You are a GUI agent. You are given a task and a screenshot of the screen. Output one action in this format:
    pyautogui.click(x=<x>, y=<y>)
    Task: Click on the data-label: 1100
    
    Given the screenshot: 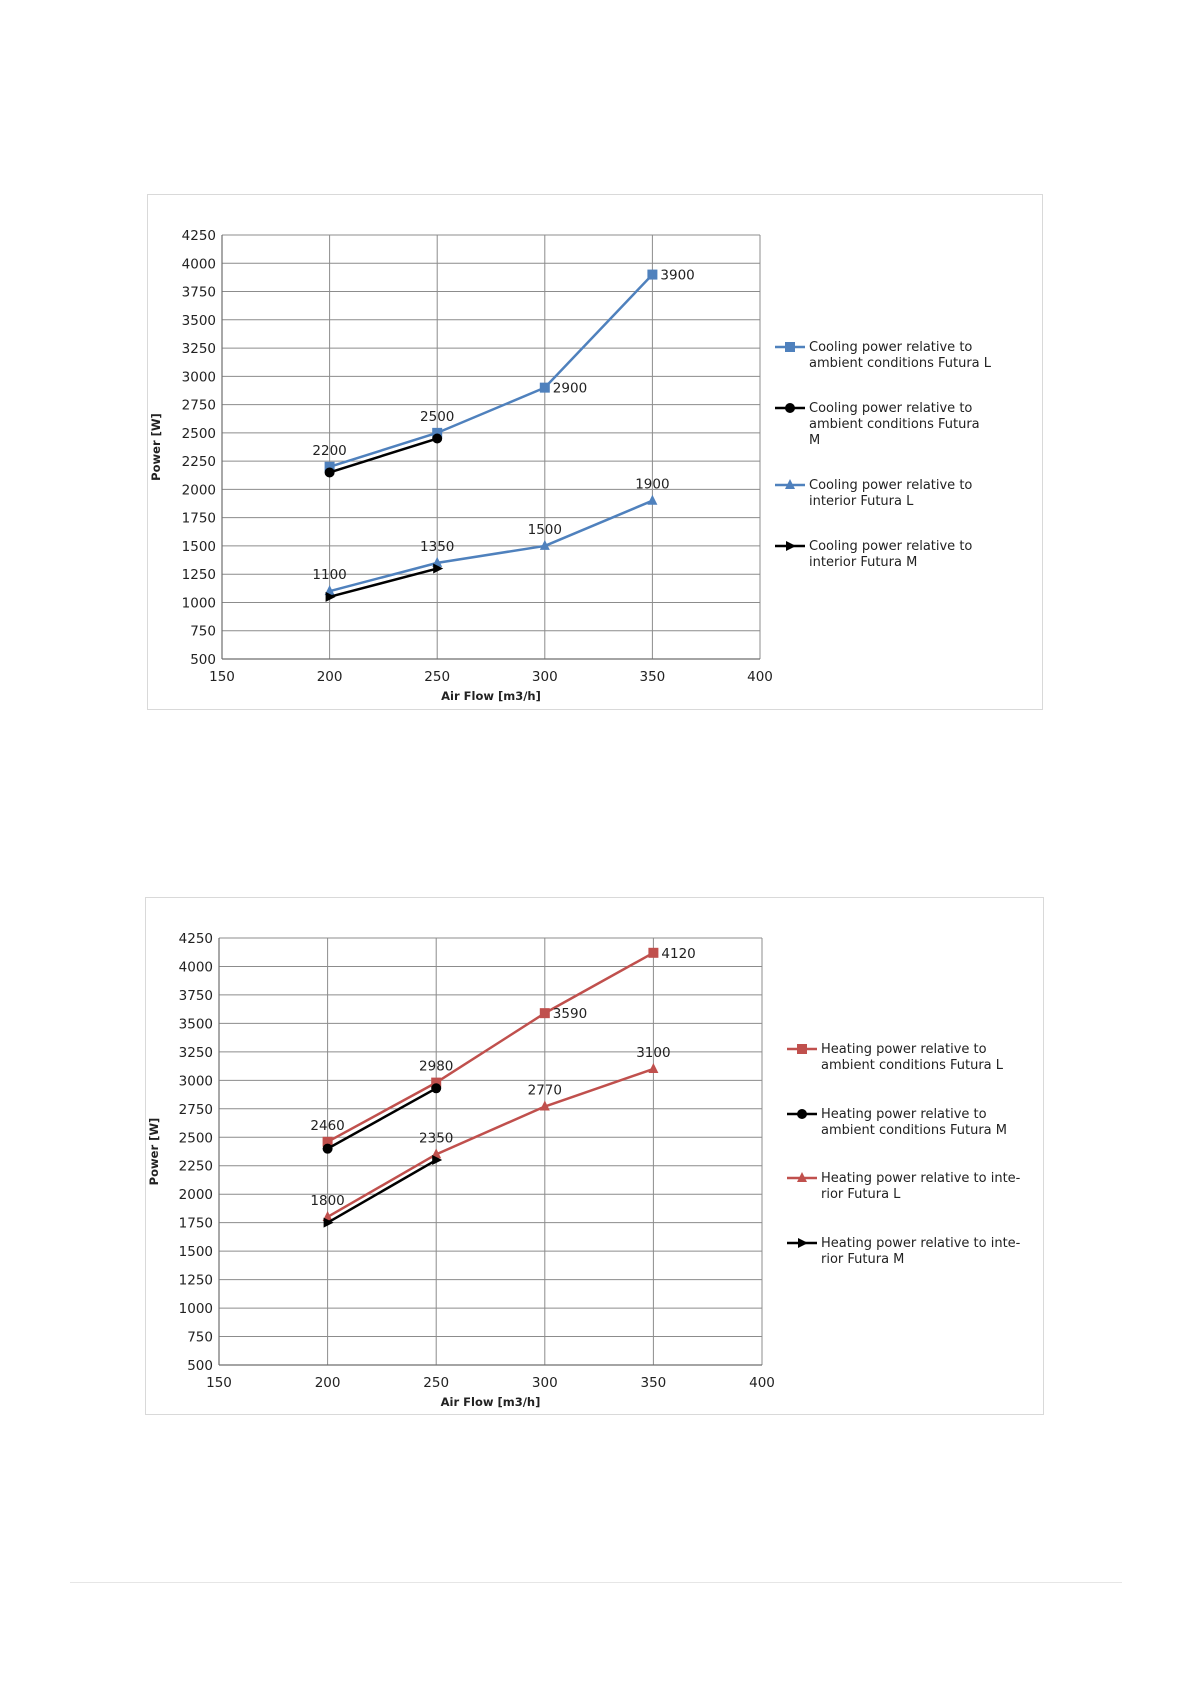 What is the action you would take?
    pyautogui.click(x=329, y=575)
    